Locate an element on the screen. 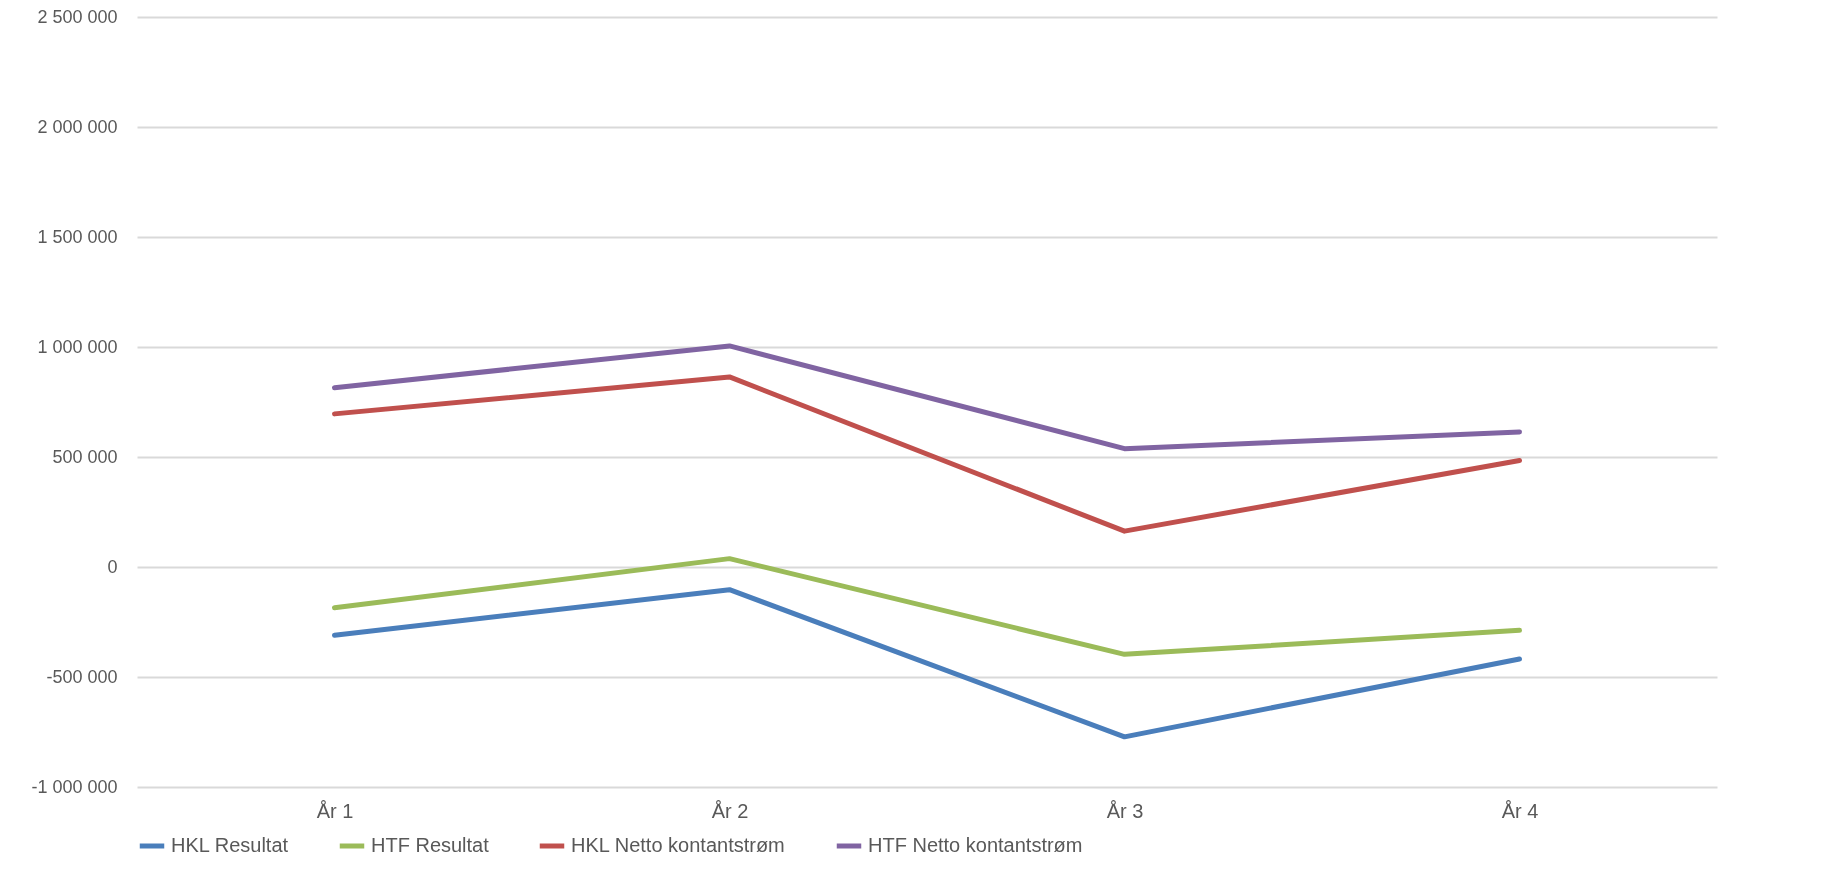 The image size is (1837, 875). x-tick-label: År 2 is located at coordinates (730, 810).